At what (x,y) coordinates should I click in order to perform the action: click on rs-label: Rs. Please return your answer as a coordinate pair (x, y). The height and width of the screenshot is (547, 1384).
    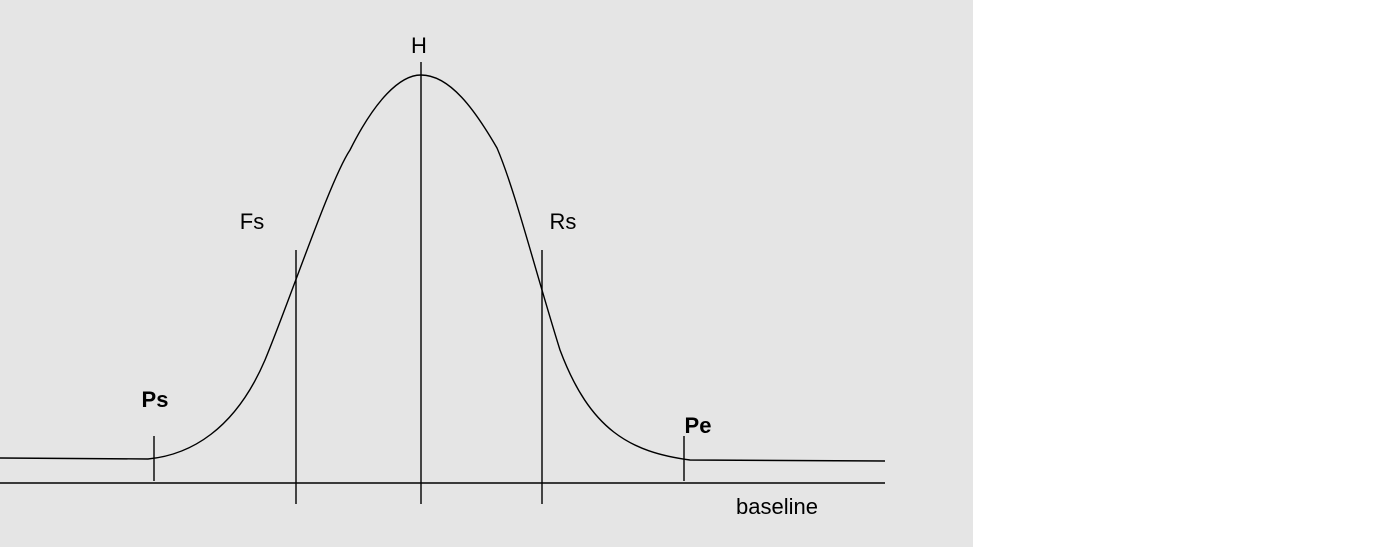
    Looking at the image, I should click on (563, 221).